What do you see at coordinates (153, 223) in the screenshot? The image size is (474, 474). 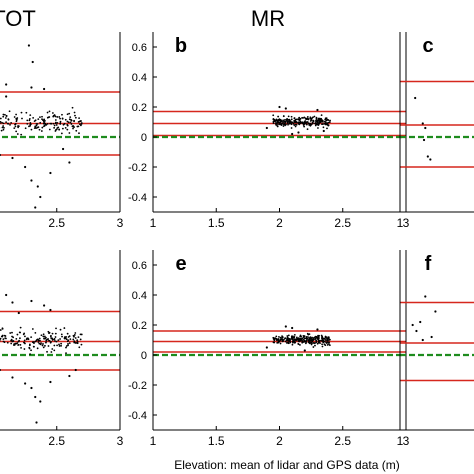 I see `x-tick-label: 1` at bounding box center [153, 223].